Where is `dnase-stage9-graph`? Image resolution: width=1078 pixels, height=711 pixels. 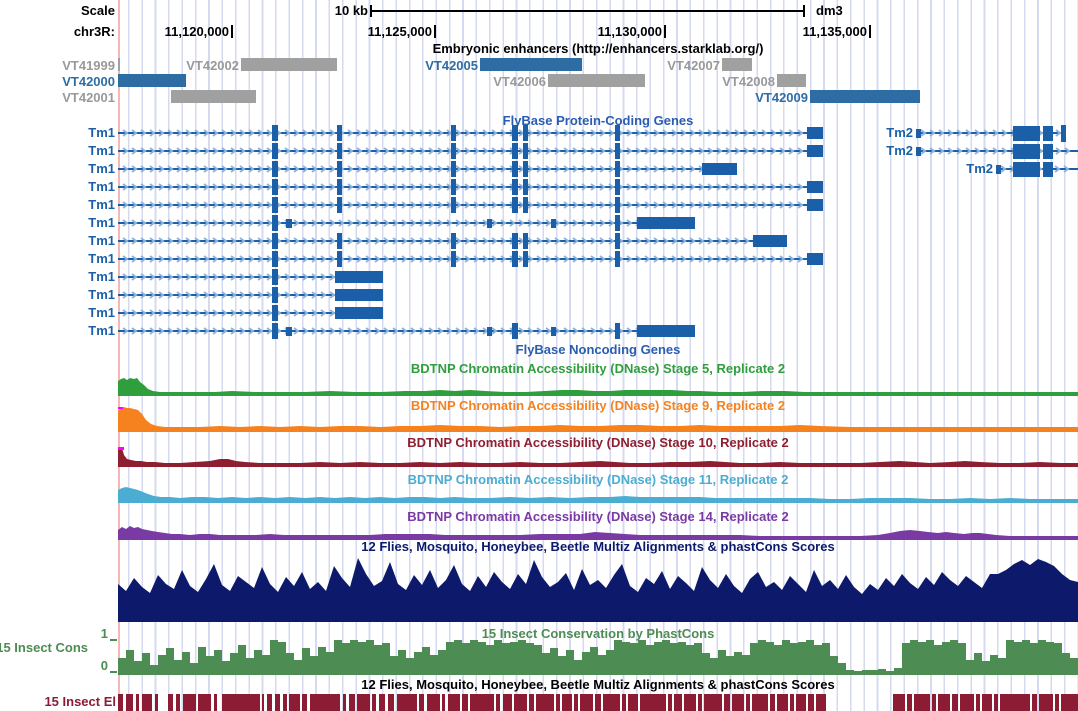 dnase-stage9-graph is located at coordinates (598, 419).